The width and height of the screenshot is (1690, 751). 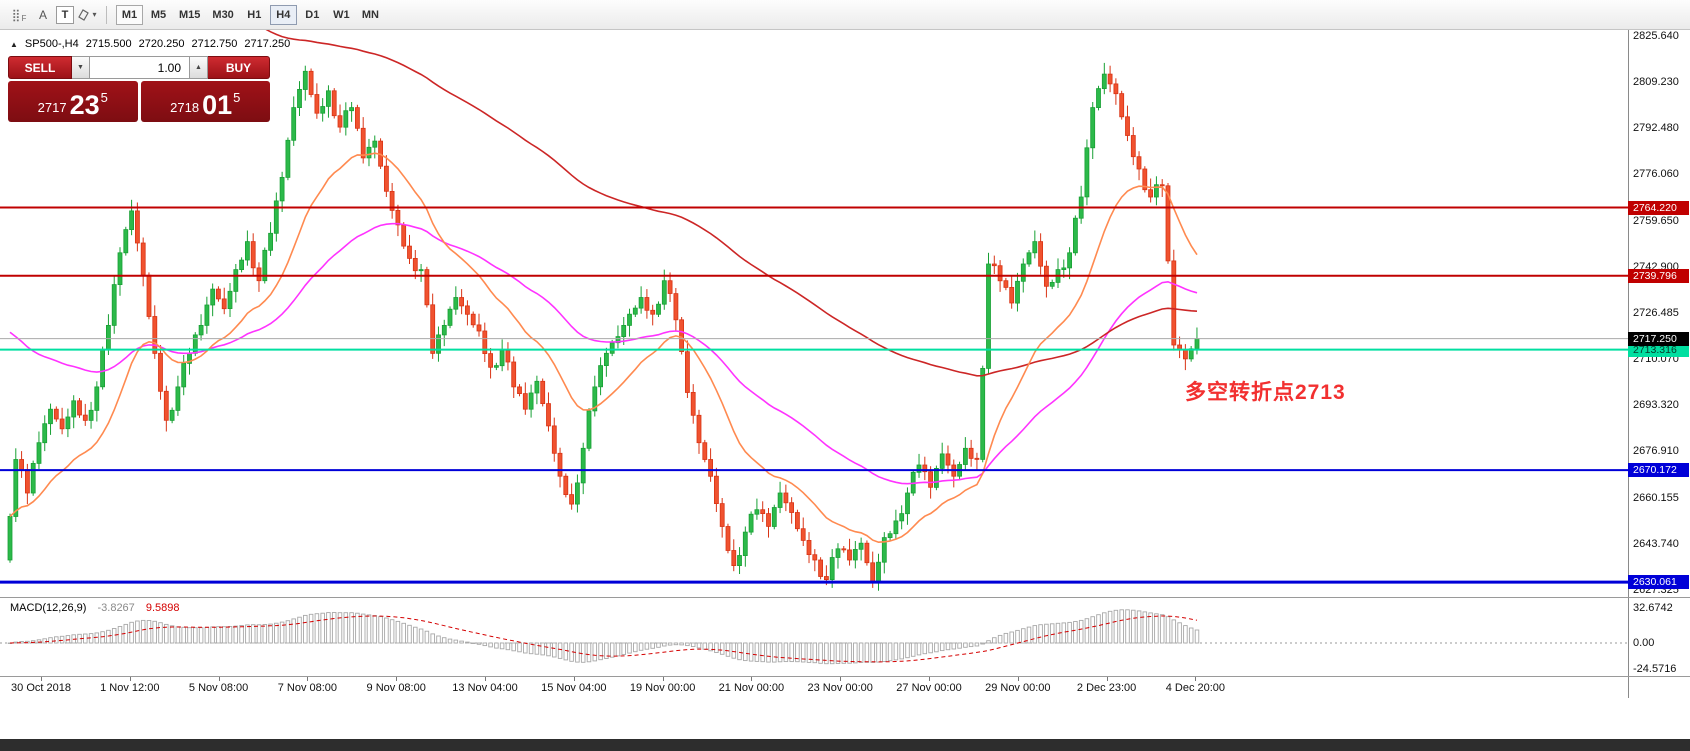 I want to click on chart-text-annotation: 多空转折点2713, so click(x=1265, y=392).